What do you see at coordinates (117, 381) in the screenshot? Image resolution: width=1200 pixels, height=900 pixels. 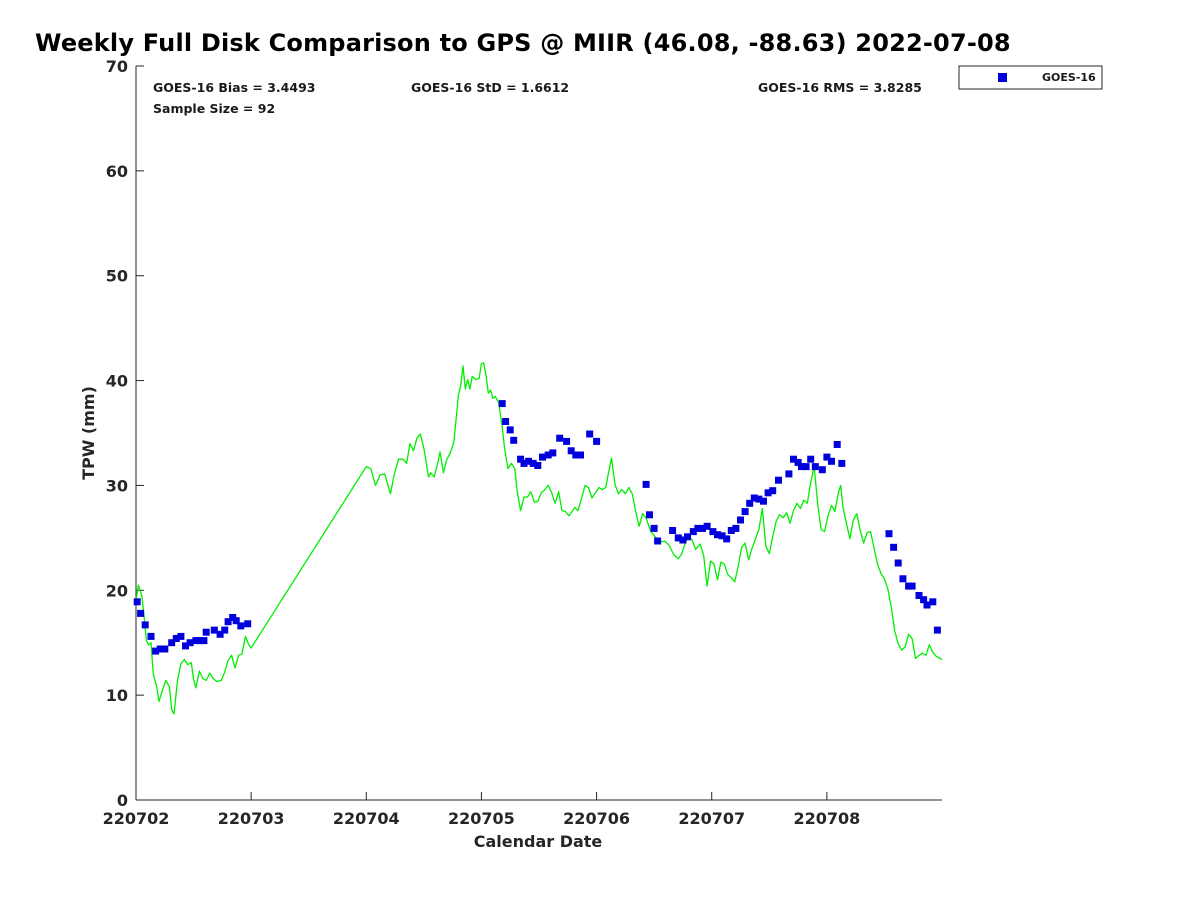 I see `y-tick-label: 40` at bounding box center [117, 381].